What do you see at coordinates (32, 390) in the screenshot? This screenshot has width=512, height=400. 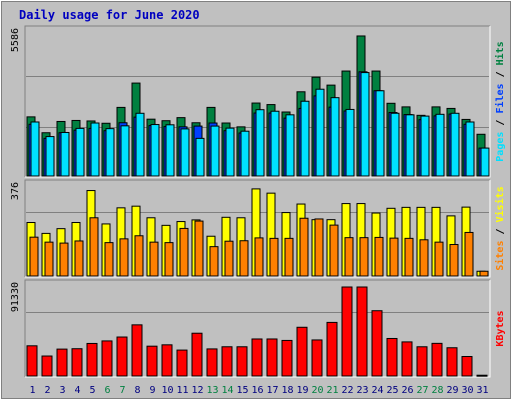 I see `day-label-1: 1` at bounding box center [32, 390].